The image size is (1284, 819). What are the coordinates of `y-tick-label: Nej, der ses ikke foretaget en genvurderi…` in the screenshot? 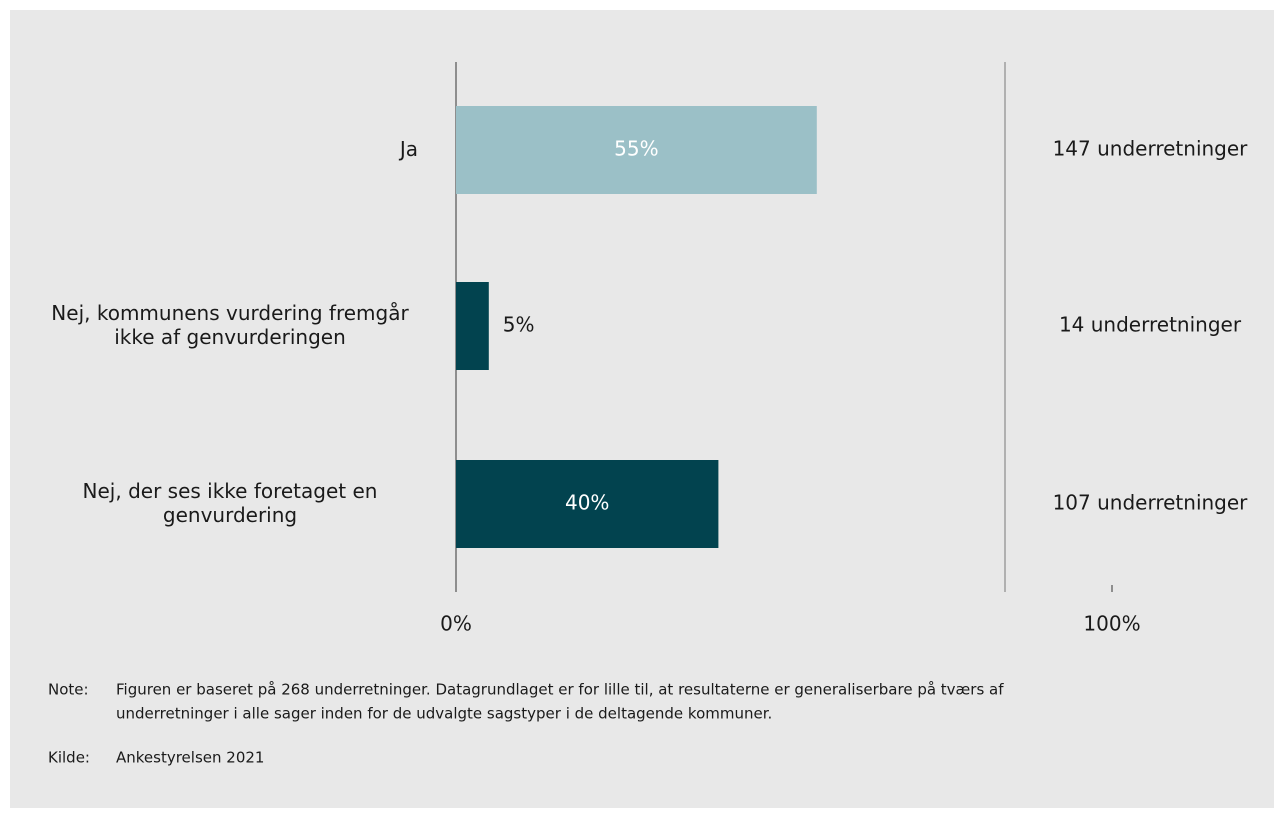 It's located at (230, 503).